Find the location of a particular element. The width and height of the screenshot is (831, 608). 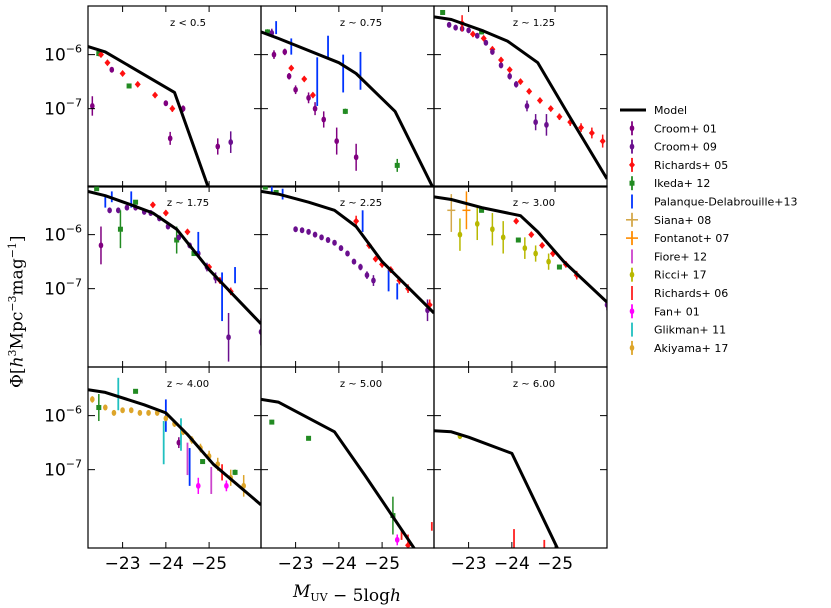

legend-label: Siana+ 08 is located at coordinates (682, 220).